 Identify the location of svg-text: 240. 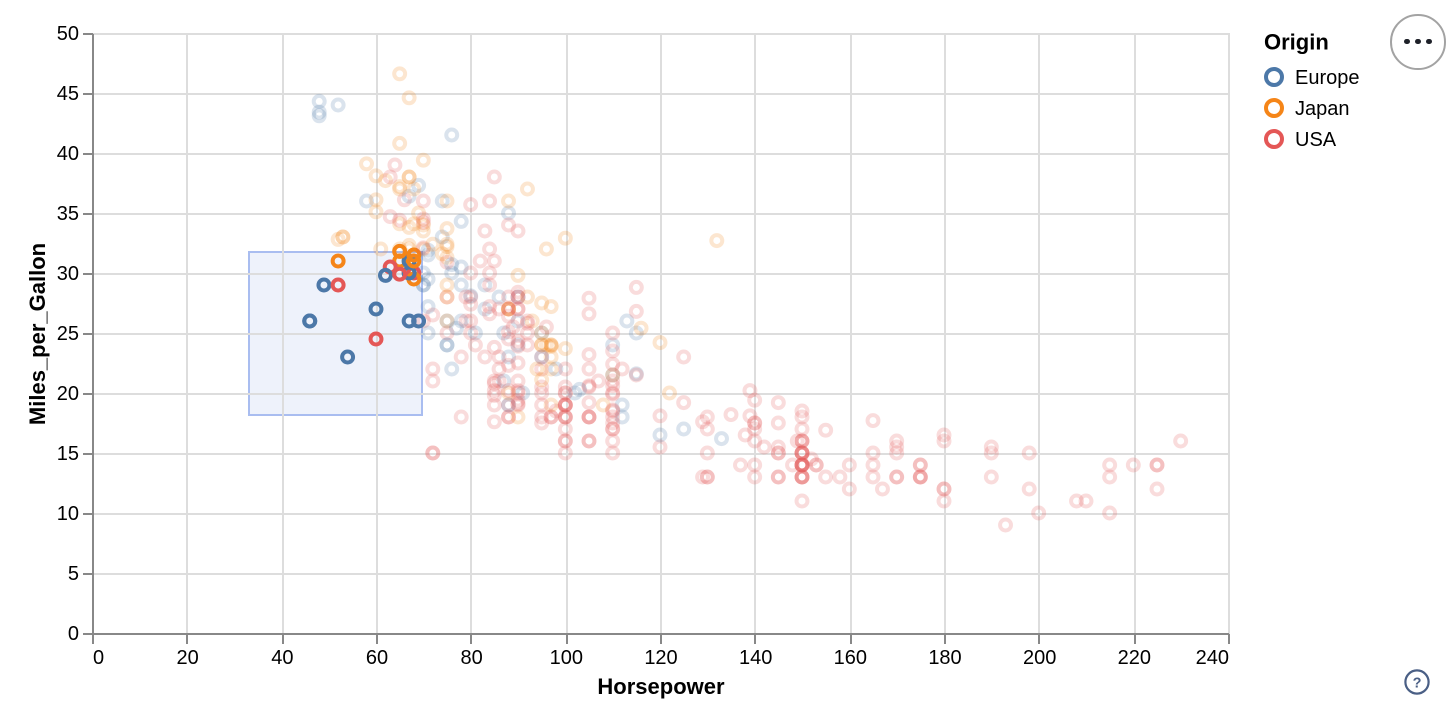
(1212, 658).